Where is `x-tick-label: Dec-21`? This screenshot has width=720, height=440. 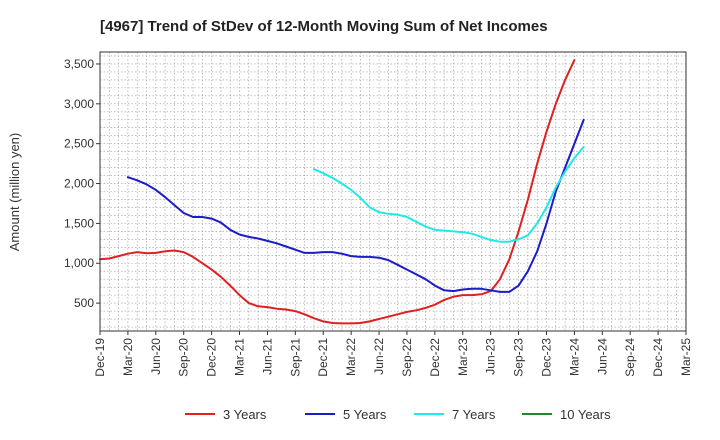 x-tick-label: Dec-21 is located at coordinates (323, 357).